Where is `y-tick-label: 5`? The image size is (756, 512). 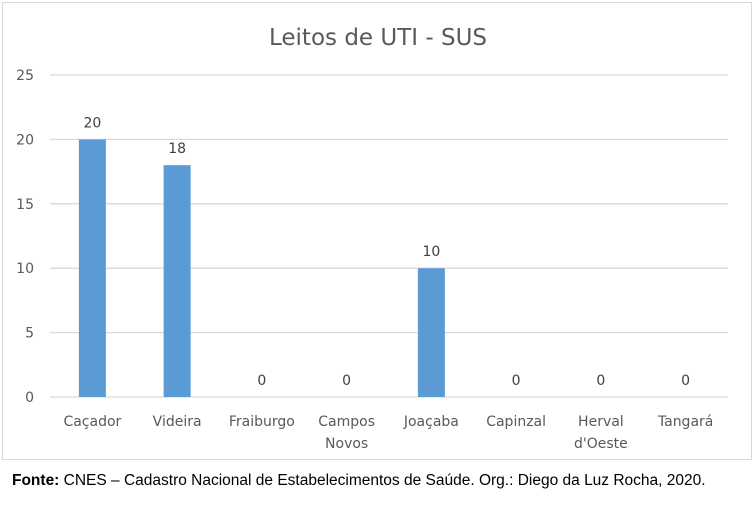 y-tick-label: 5 is located at coordinates (29, 334).